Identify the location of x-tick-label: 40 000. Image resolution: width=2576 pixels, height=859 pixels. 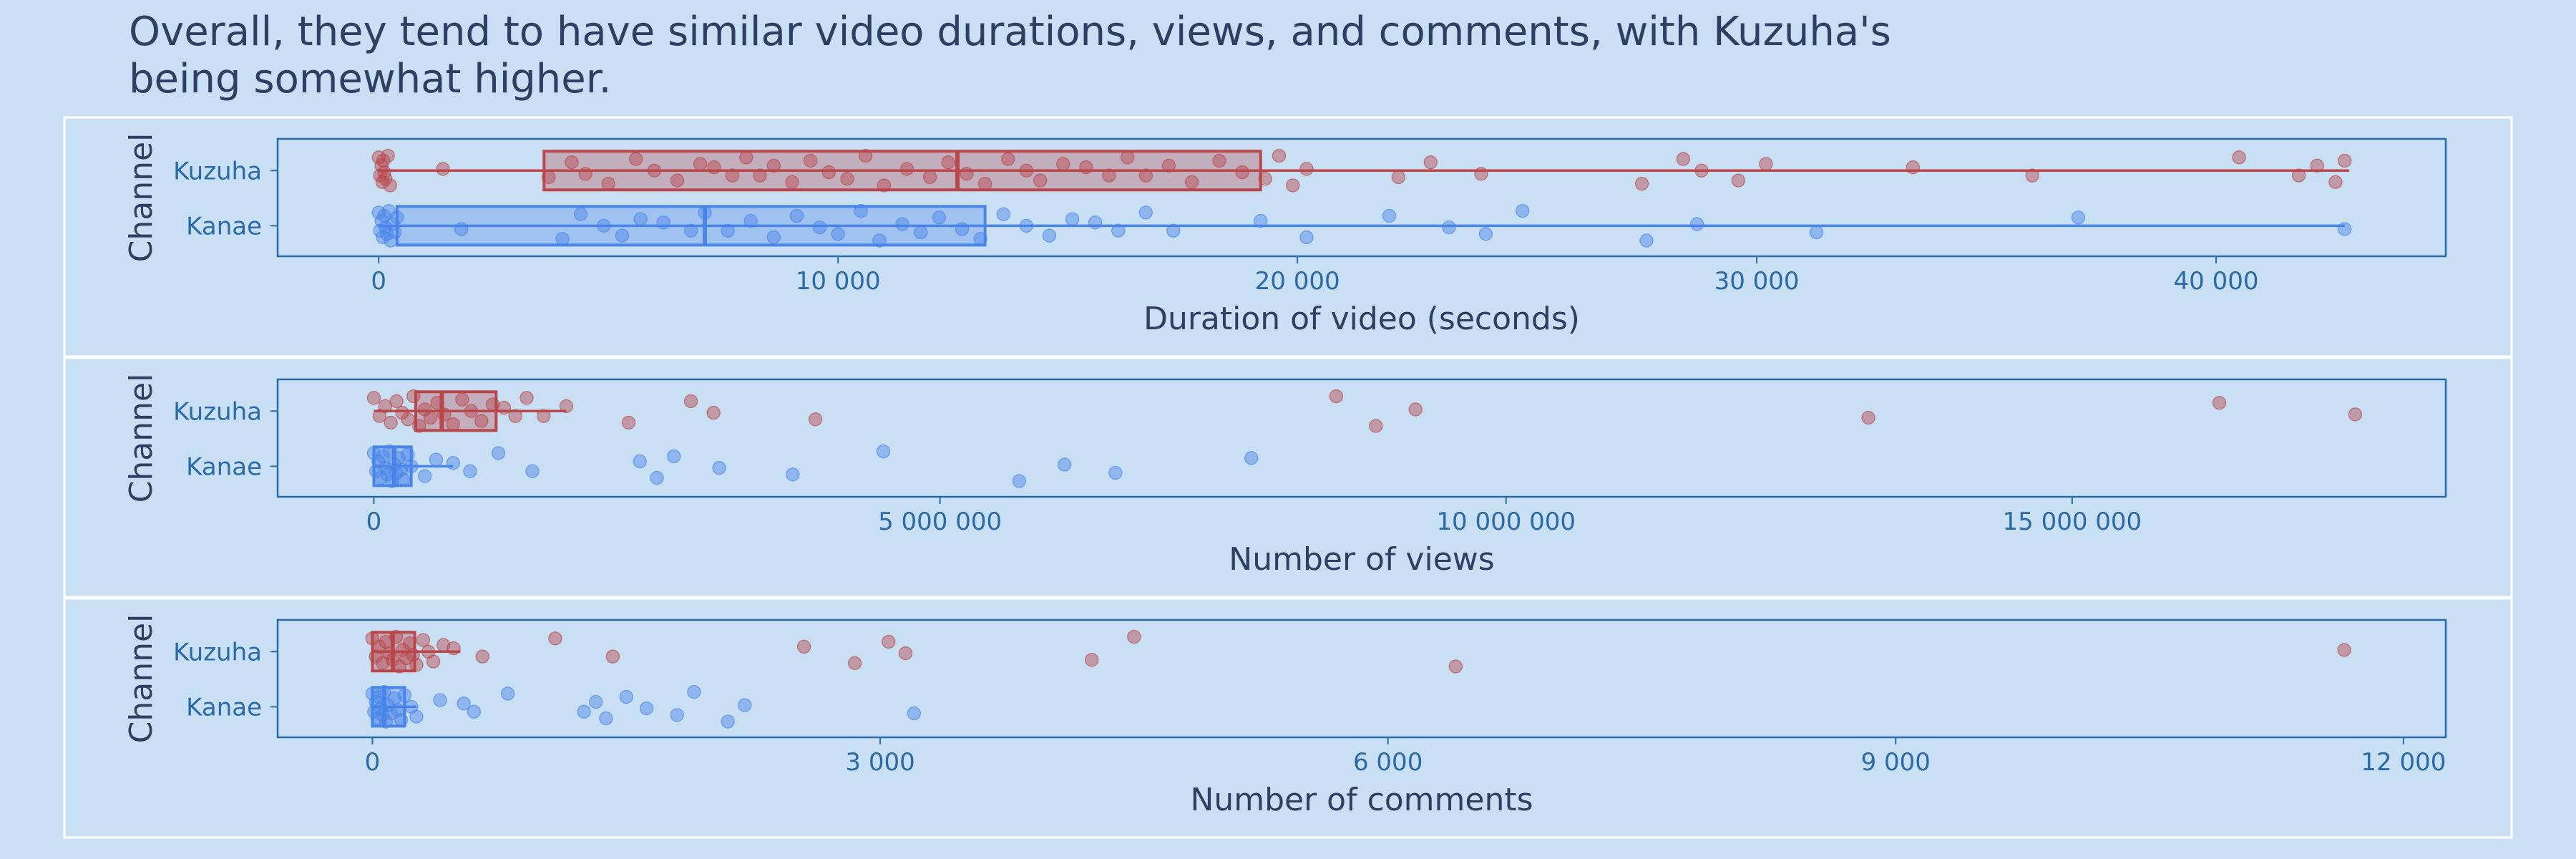
(2216, 281).